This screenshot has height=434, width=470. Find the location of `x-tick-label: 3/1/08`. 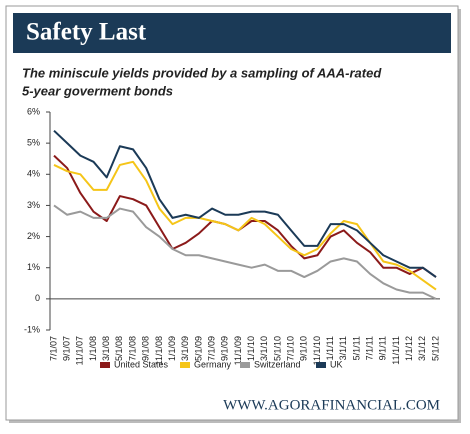

x-tick-label: 3/1/08 is located at coordinates (106, 348).